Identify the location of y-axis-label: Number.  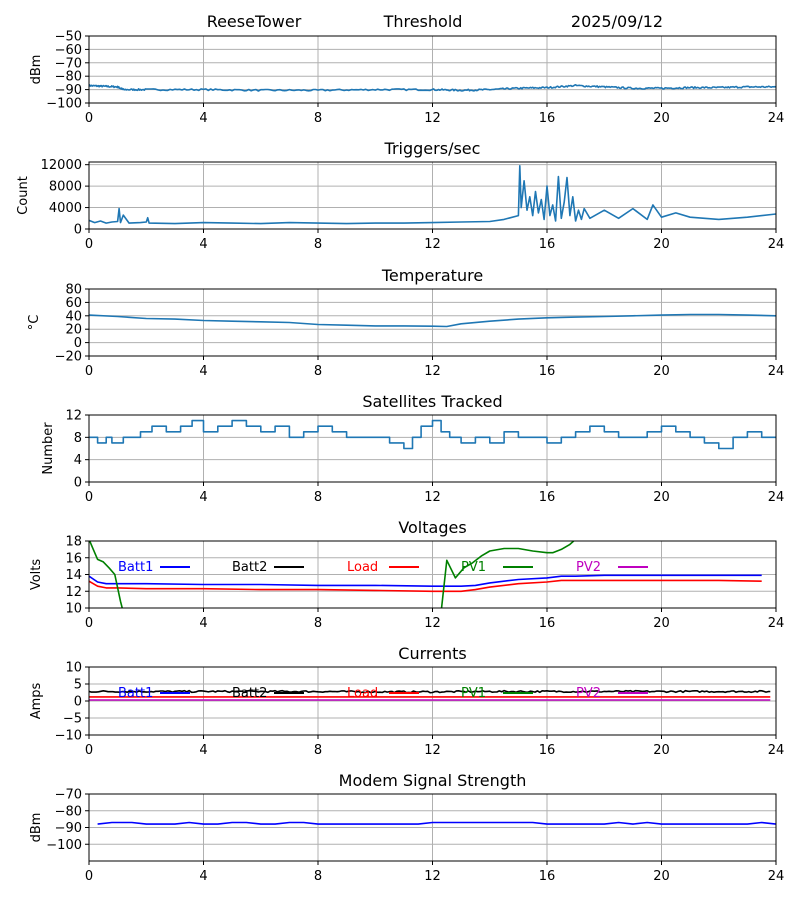
(48, 448).